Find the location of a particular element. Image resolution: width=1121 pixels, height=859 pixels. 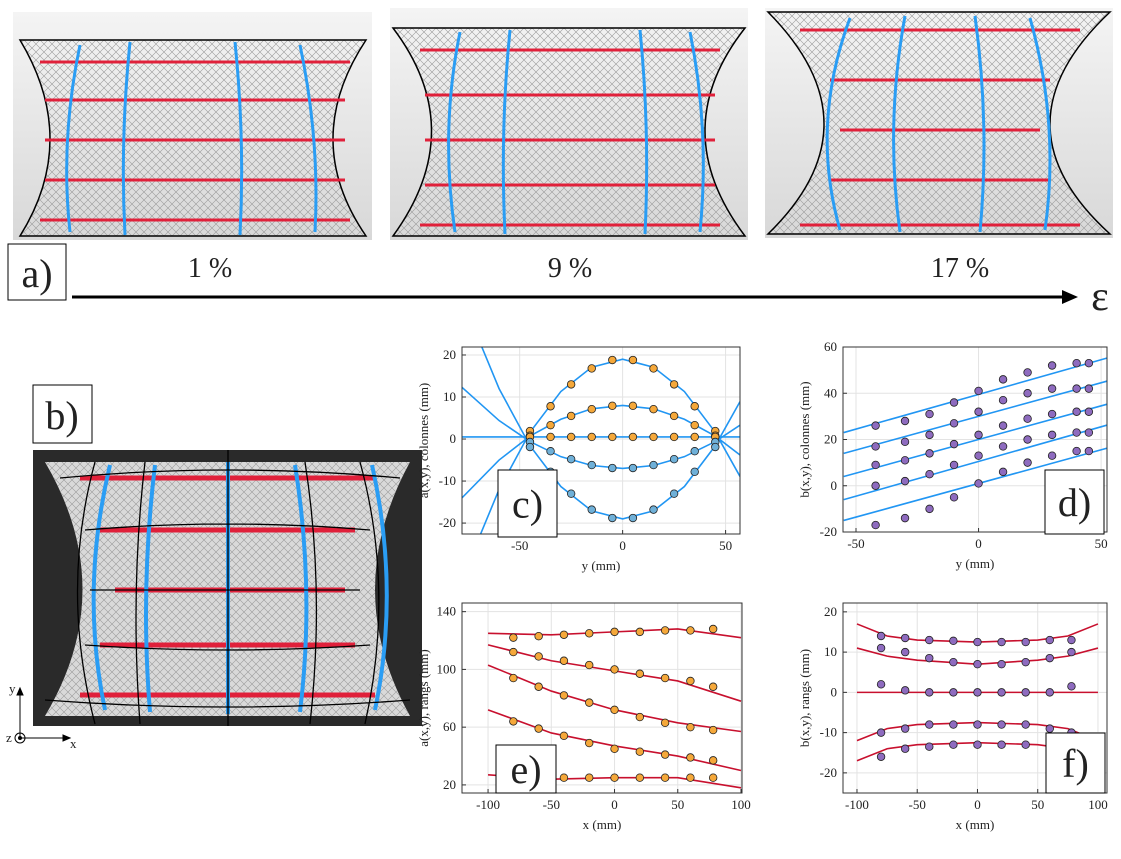

y-axis-label: a(x,y), colonnes (mm) is located at coordinates (423, 441).